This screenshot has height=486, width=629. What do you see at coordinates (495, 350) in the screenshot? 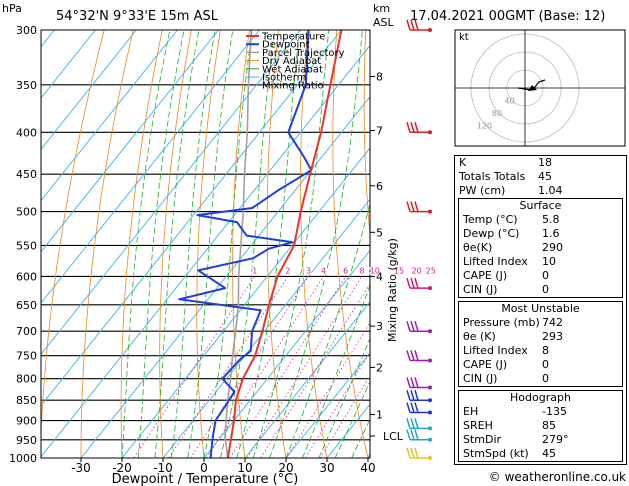
I see `most-unstable-label: Lifted Index` at bounding box center [495, 350].